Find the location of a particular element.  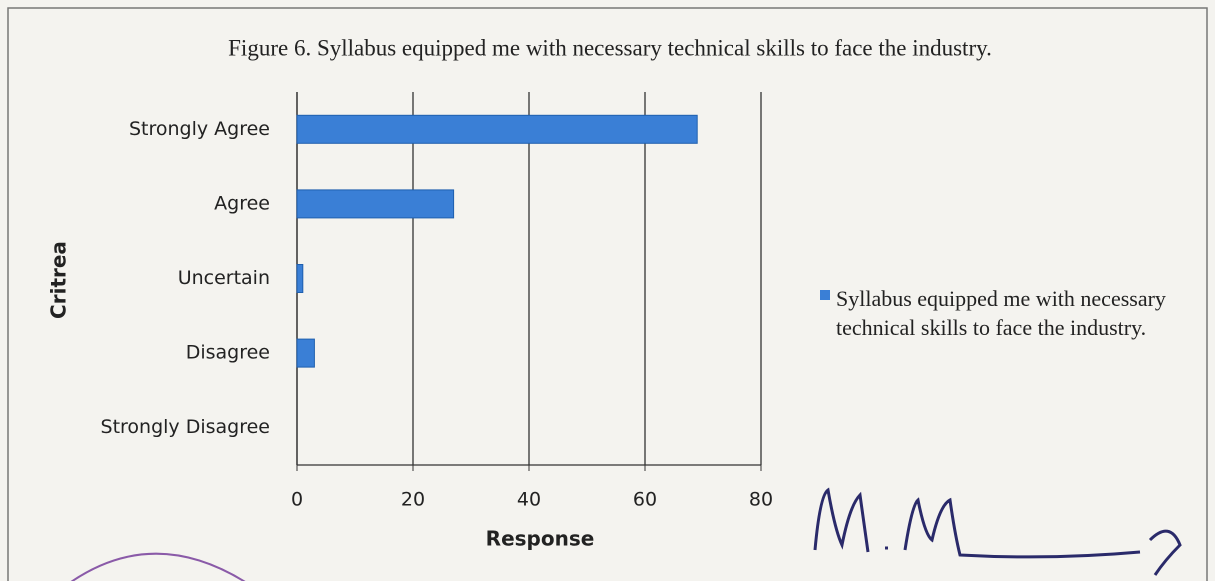

y-tick-label: Agree is located at coordinates (242, 203).